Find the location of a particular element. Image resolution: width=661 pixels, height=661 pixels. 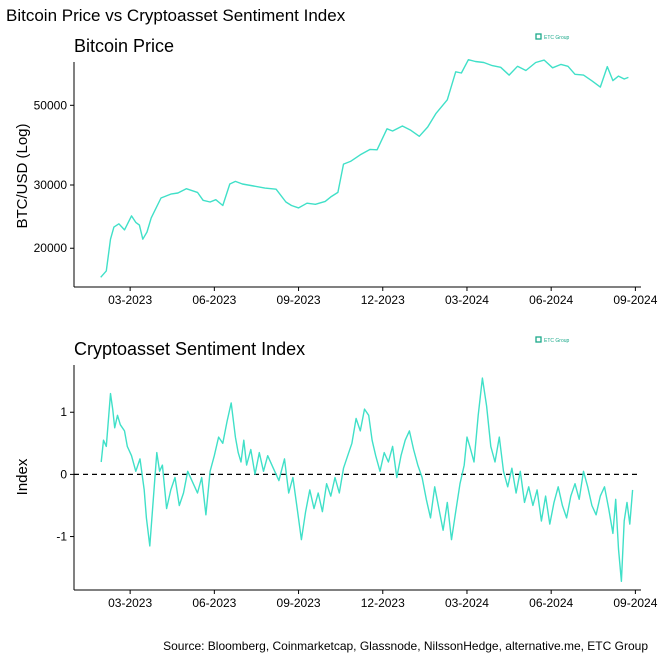

bitcoin-price-y-label: BTC/USD (Log) is located at coordinates (22, 175).